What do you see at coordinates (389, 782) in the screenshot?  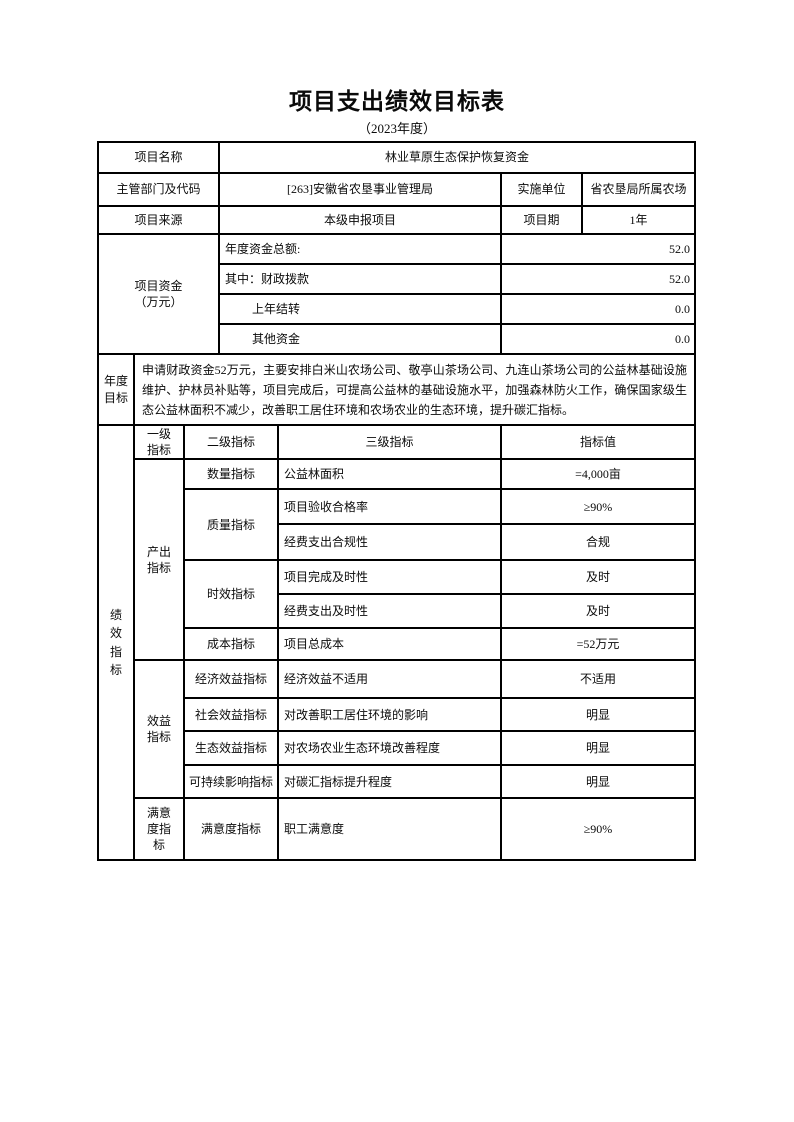 I see `level3-sustainability: 对碳汇指标提升程度` at bounding box center [389, 782].